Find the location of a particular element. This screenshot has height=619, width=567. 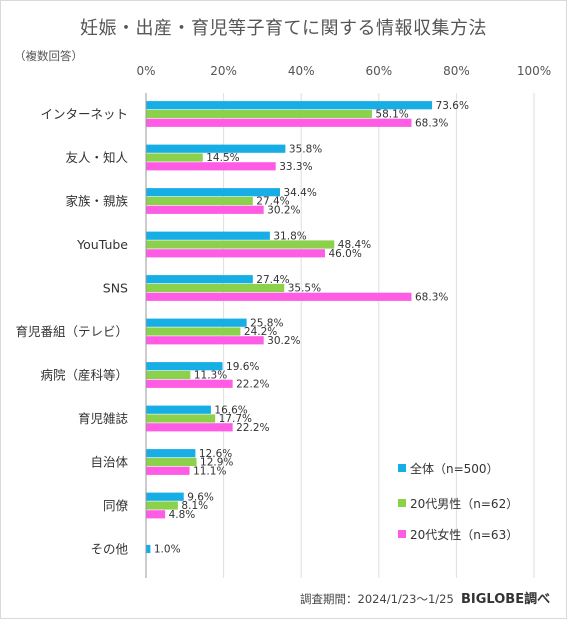

legend-swatch-total is located at coordinates (402, 468).